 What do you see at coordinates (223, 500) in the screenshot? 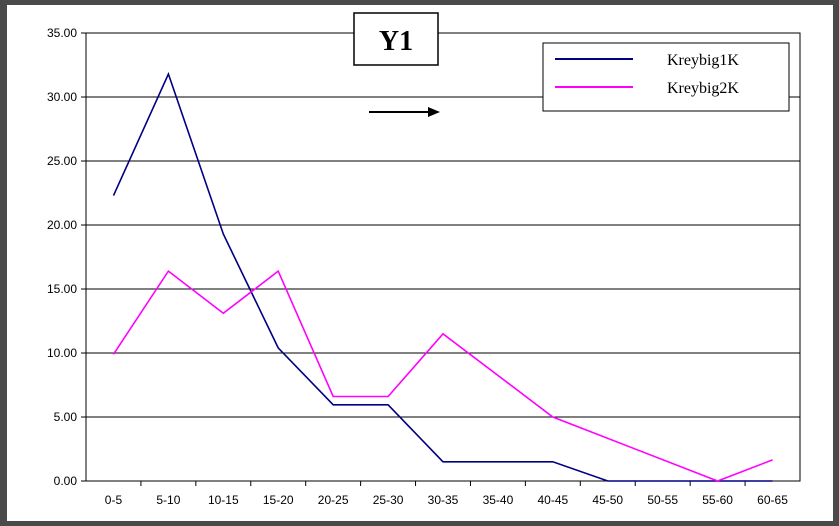
I see `x-tick-label: 10-15` at bounding box center [223, 500].